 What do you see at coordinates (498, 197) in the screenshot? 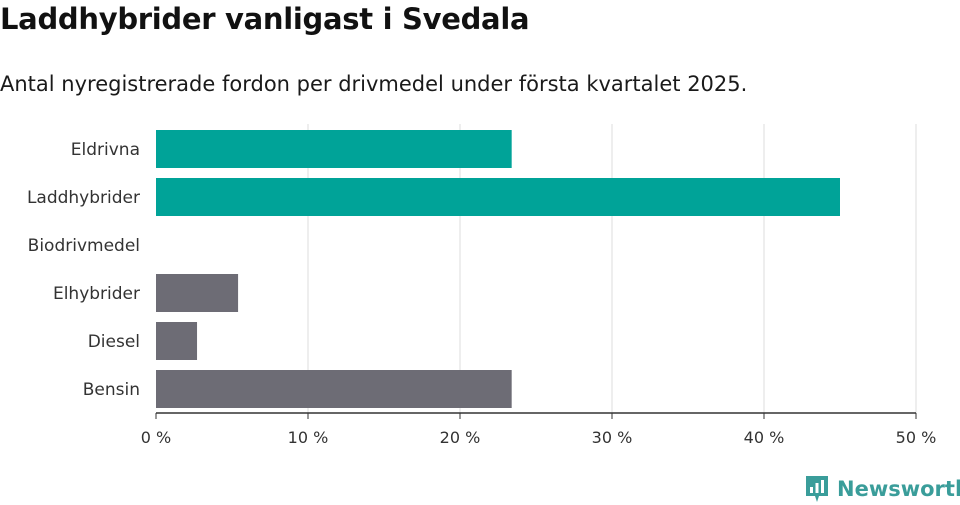
I see `bar-laddhybrider` at bounding box center [498, 197].